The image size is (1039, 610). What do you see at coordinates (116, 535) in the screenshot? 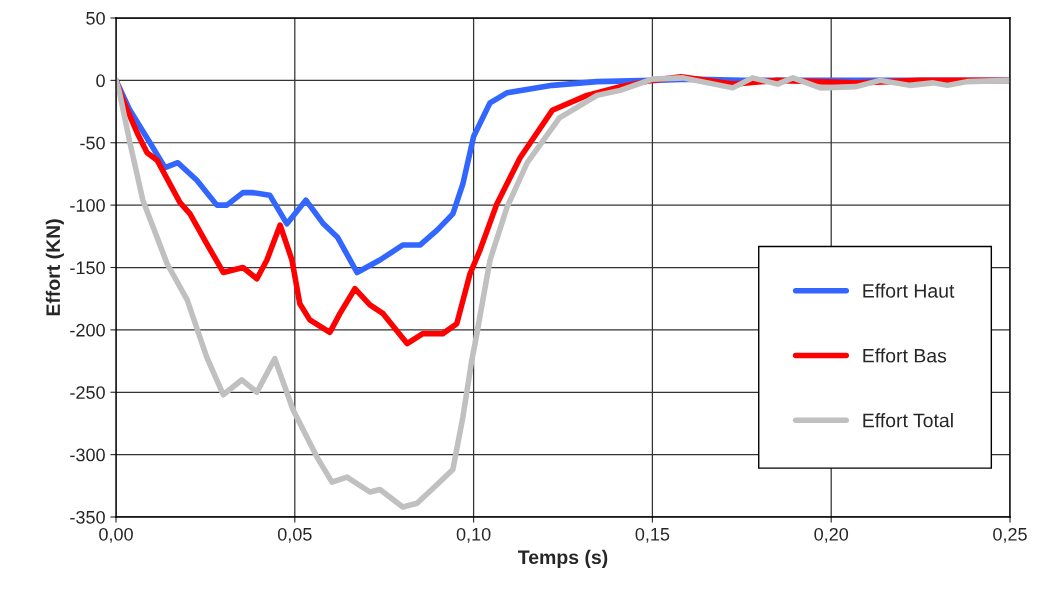
I see `x-tick-label: 0,00` at bounding box center [116, 535].